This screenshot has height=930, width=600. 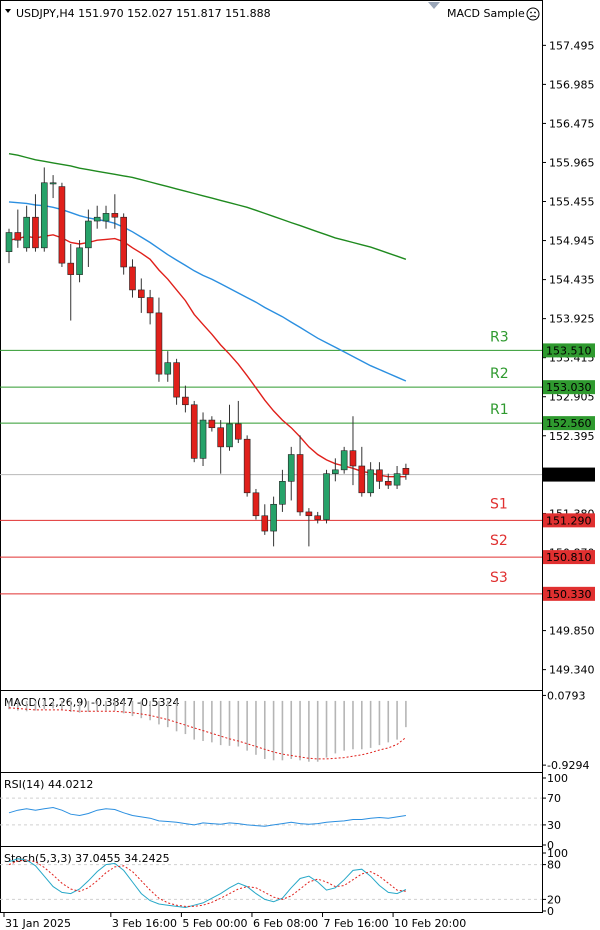 What do you see at coordinates (554, 899) in the screenshot?
I see `stoch-tick-label: 20` at bounding box center [554, 899].